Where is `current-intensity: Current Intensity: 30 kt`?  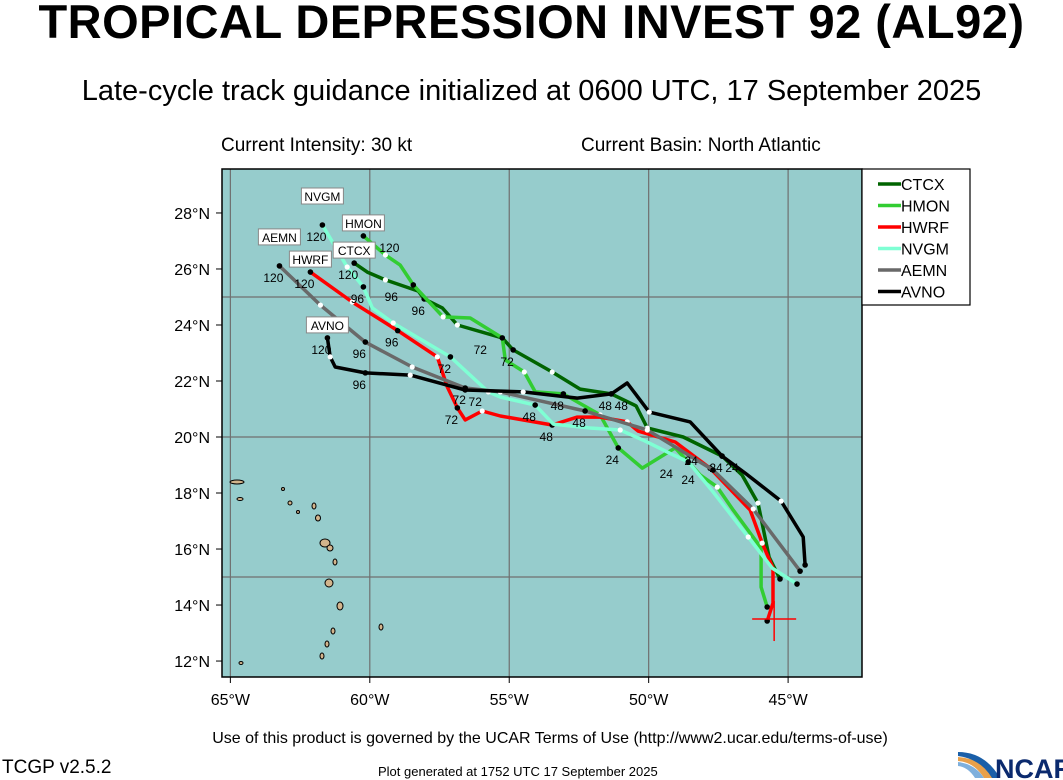 current-intensity: Current Intensity: 30 kt is located at coordinates (317, 145).